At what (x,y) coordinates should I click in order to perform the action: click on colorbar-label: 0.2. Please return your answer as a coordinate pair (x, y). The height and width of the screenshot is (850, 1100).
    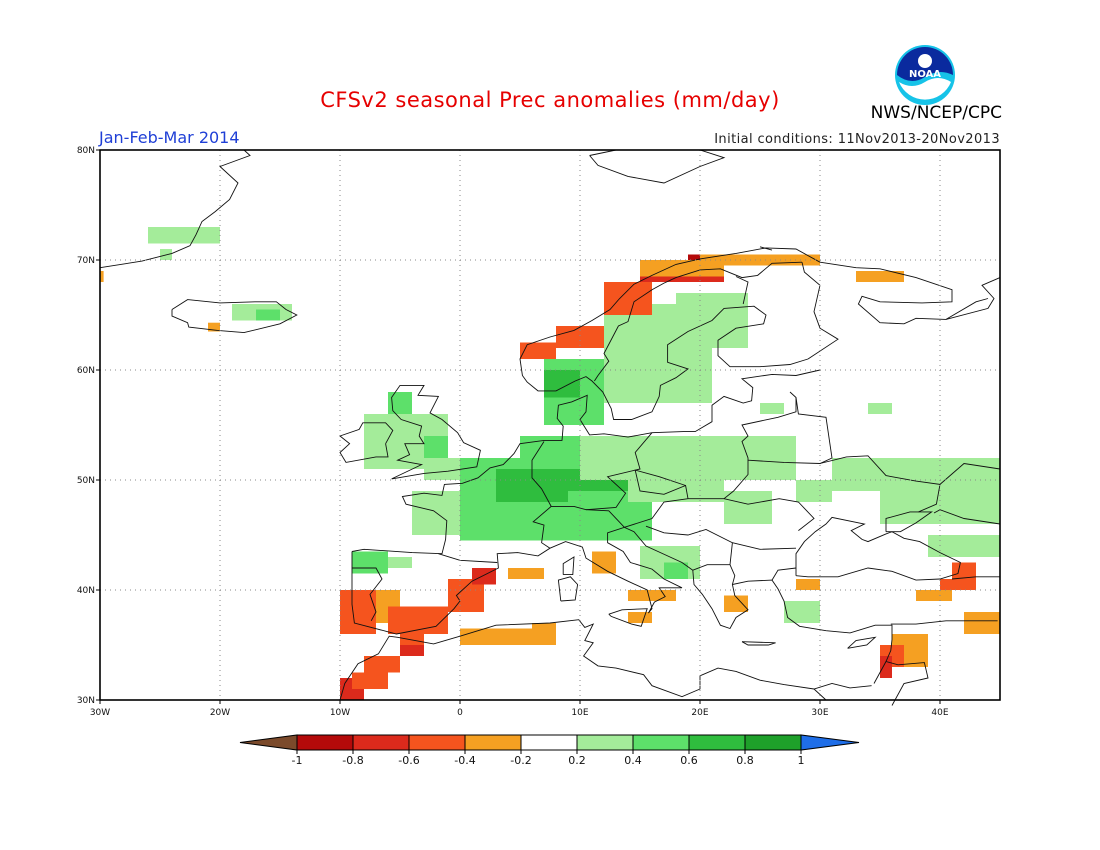
    Looking at the image, I should click on (577, 760).